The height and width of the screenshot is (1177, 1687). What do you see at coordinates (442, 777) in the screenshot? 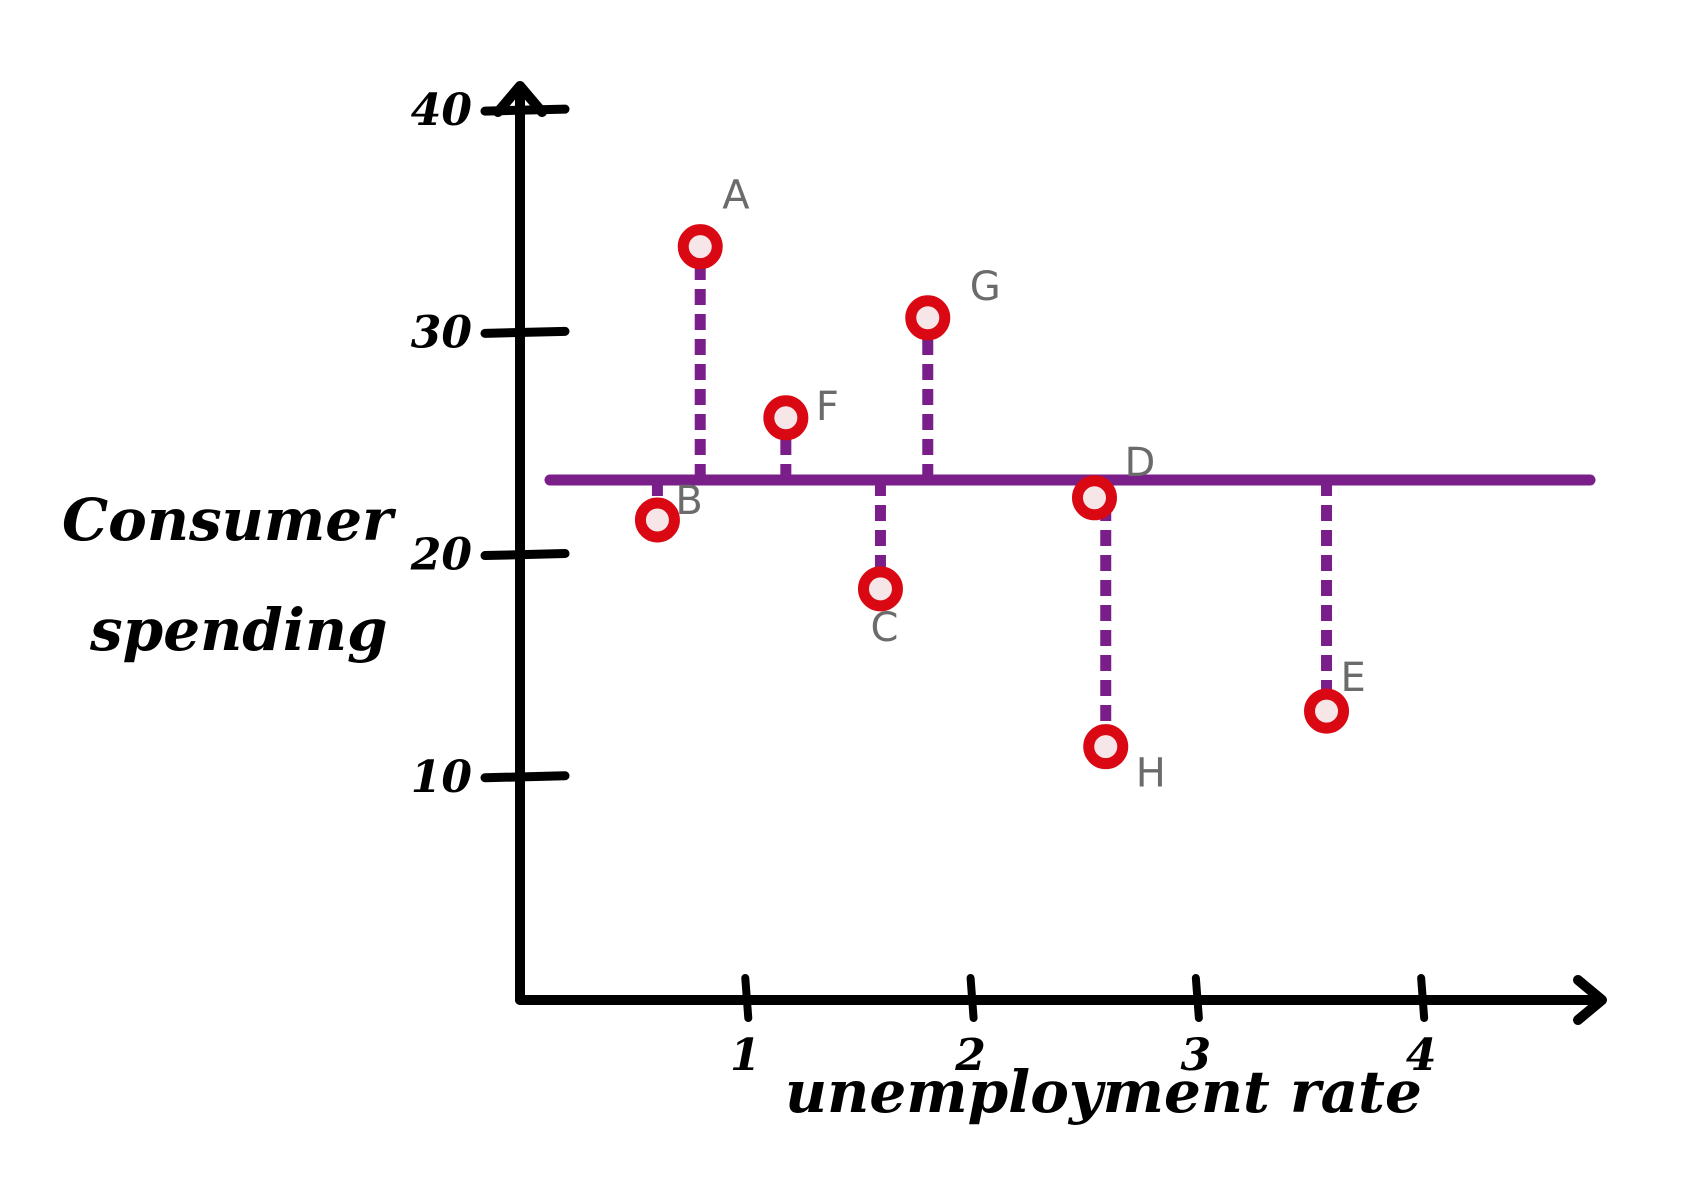
I see `y-tick-label-10: 10` at bounding box center [442, 777].